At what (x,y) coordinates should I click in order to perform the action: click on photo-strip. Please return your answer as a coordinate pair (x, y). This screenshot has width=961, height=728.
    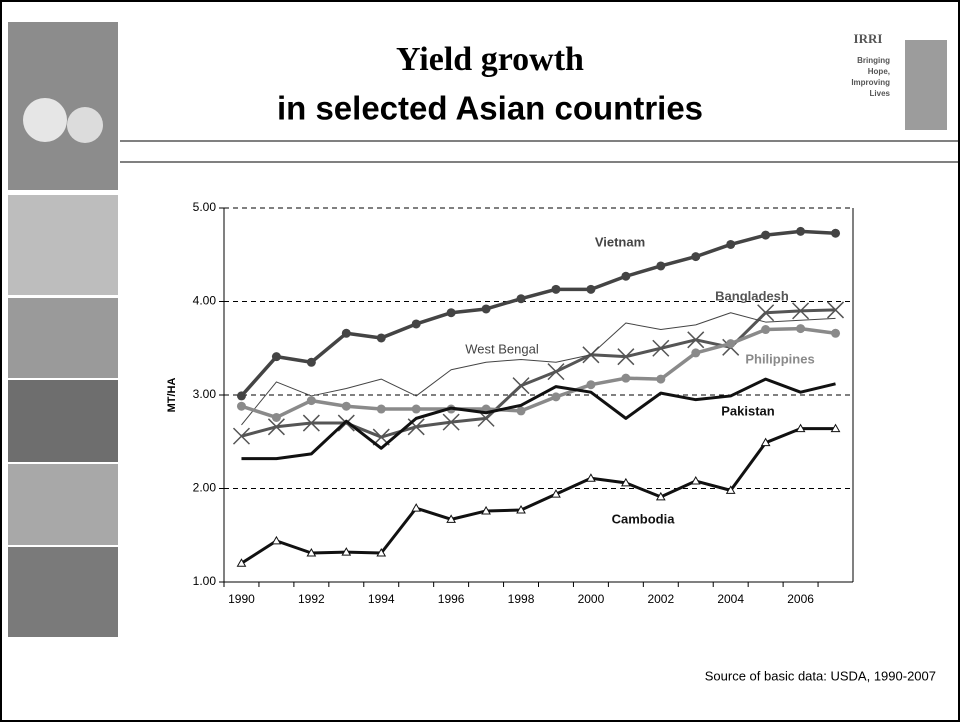
    Looking at the image, I should click on (63, 329).